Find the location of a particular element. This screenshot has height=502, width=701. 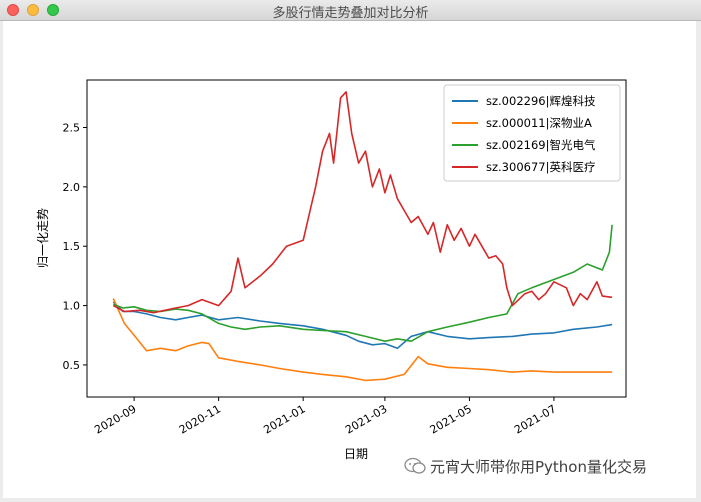

legend-label: sz.002169|智光电气 is located at coordinates (541, 145).